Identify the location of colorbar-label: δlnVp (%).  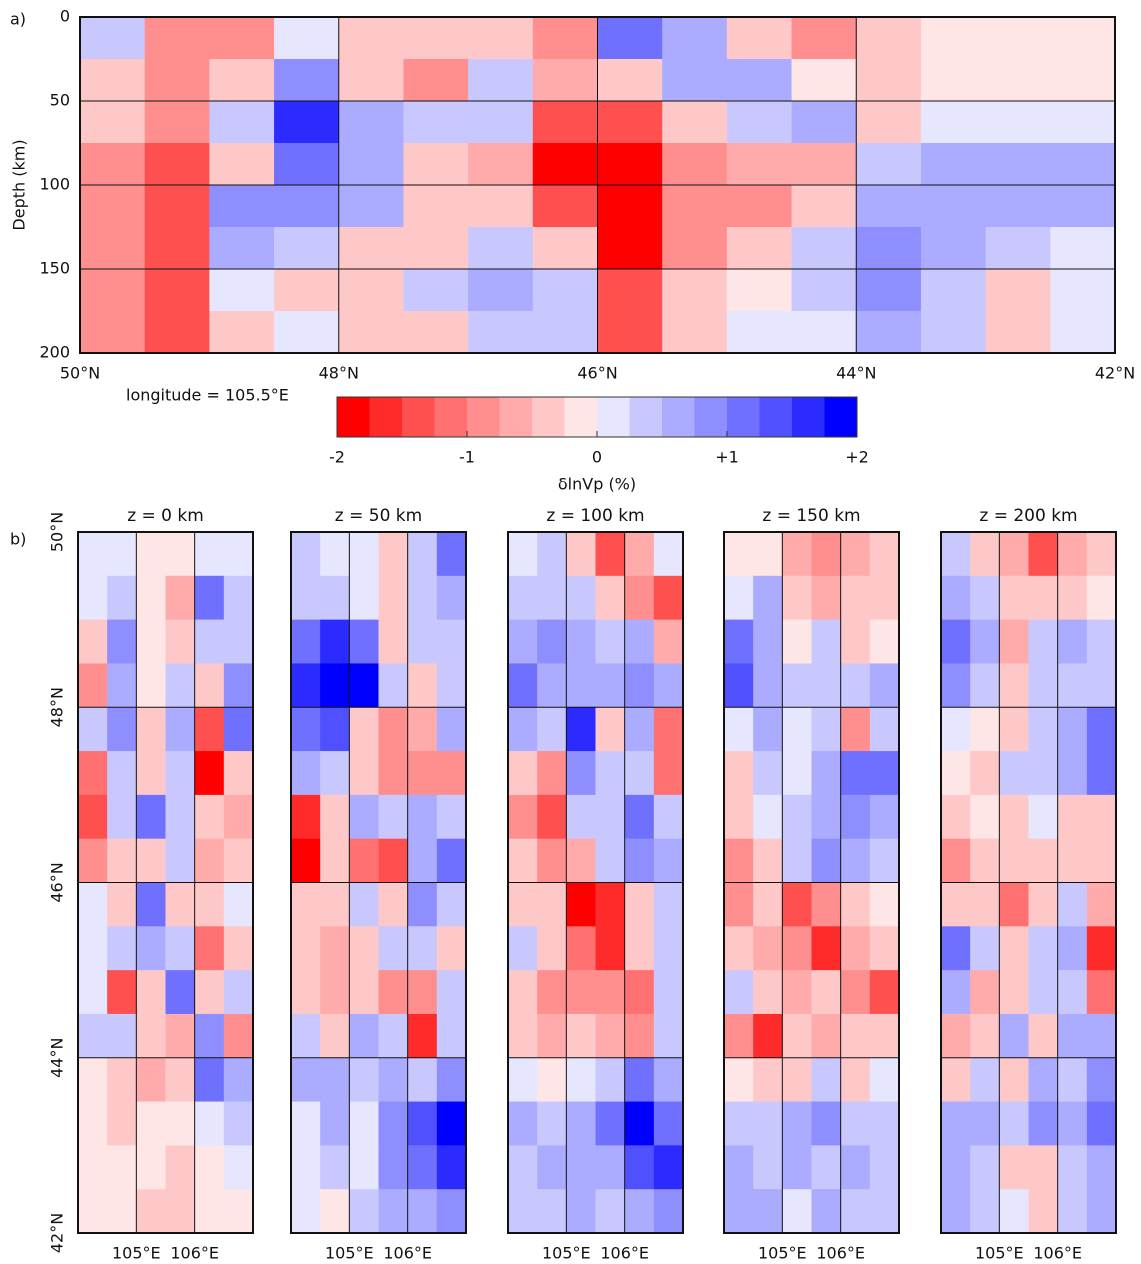
(597, 484).